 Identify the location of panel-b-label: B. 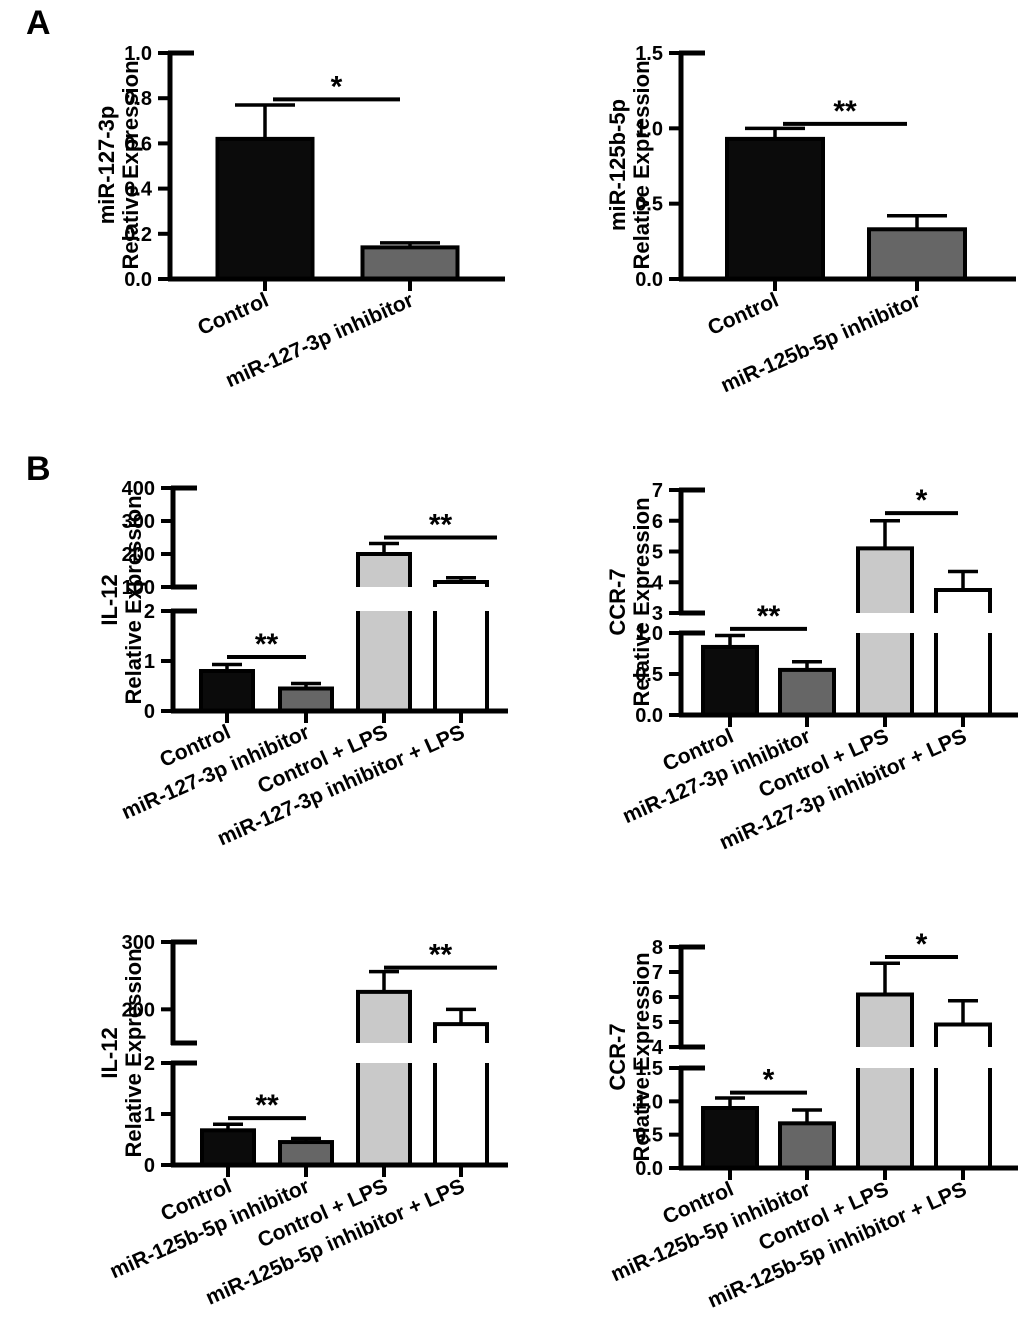
(38, 469).